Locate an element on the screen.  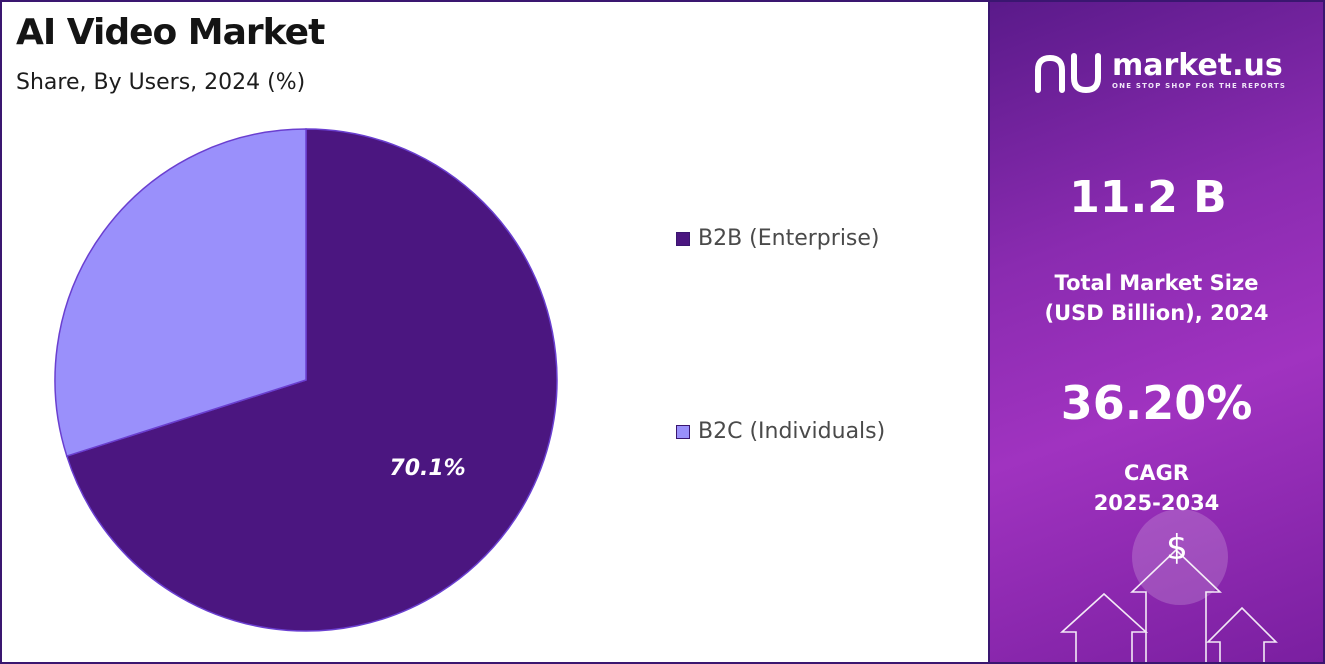
market-us-logo: market.us ONE STOP SHOP FOR THE REPORTS is located at coordinates (1159, 72).